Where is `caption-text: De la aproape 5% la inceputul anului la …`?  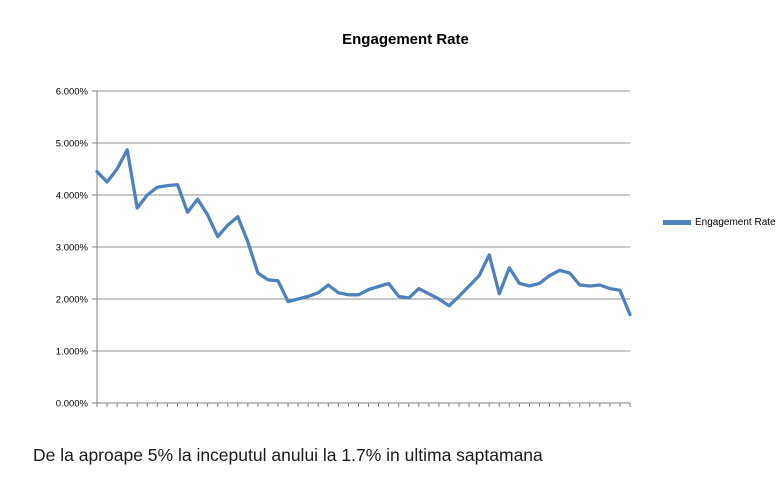 caption-text: De la aproape 5% la inceputul anului la … is located at coordinates (288, 455).